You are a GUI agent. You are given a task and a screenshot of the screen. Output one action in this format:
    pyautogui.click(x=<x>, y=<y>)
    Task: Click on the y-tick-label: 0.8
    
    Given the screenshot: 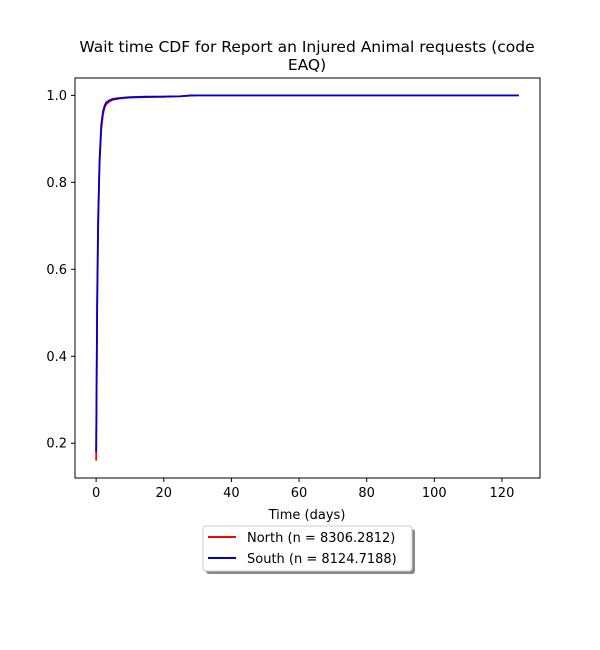 What is the action you would take?
    pyautogui.click(x=56, y=183)
    